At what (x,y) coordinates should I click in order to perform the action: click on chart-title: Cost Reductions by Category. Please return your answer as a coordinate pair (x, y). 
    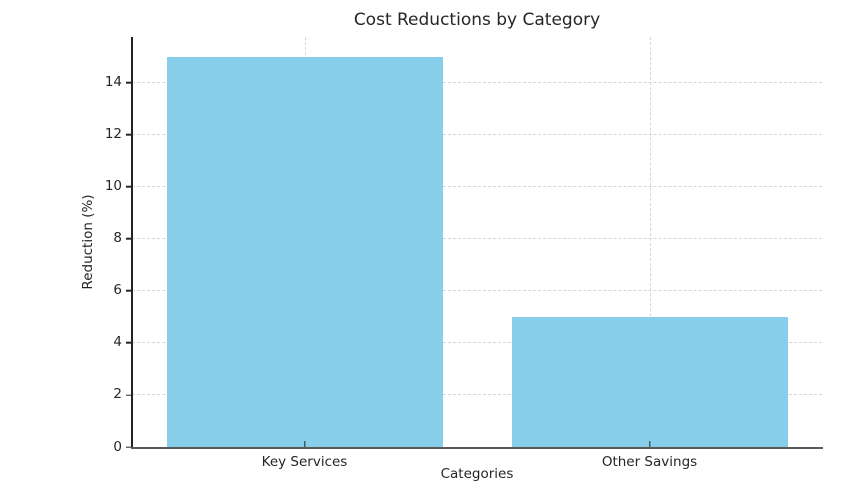
    Looking at the image, I should click on (477, 20).